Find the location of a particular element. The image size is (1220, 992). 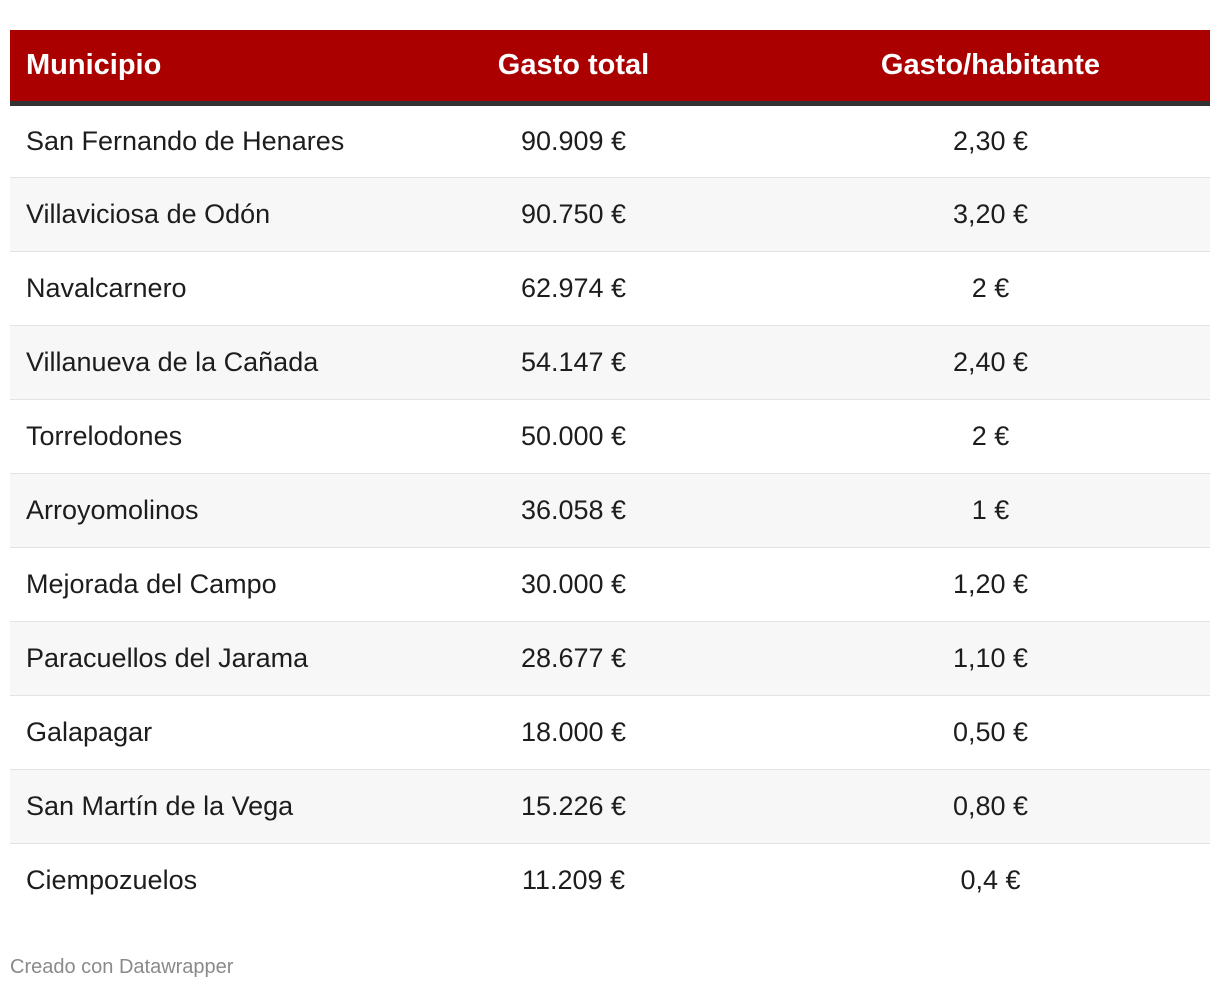

cell-gasto-habitante: 3,20 € is located at coordinates (990, 214).